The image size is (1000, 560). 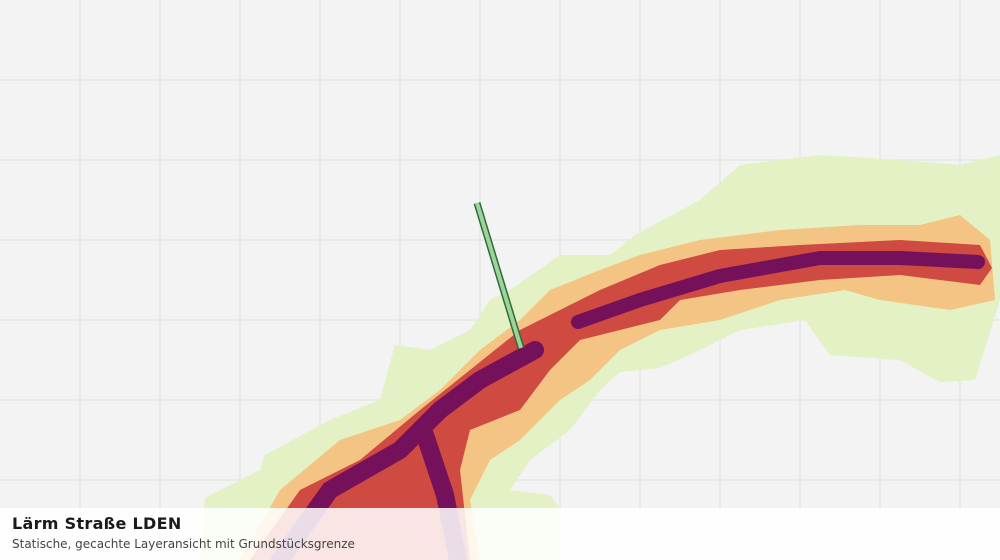 I want to click on boundary-fill, so click(x=499, y=275).